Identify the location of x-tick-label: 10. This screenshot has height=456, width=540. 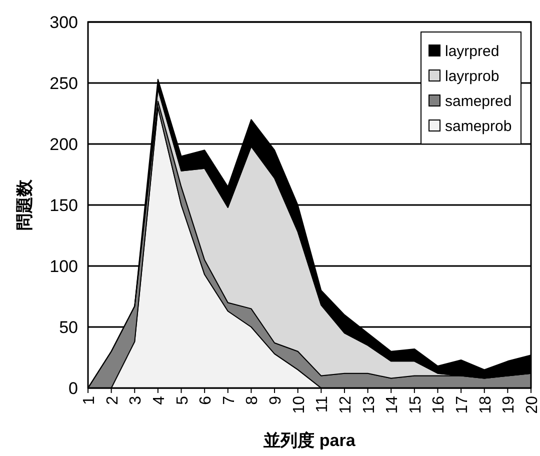
(299, 405).